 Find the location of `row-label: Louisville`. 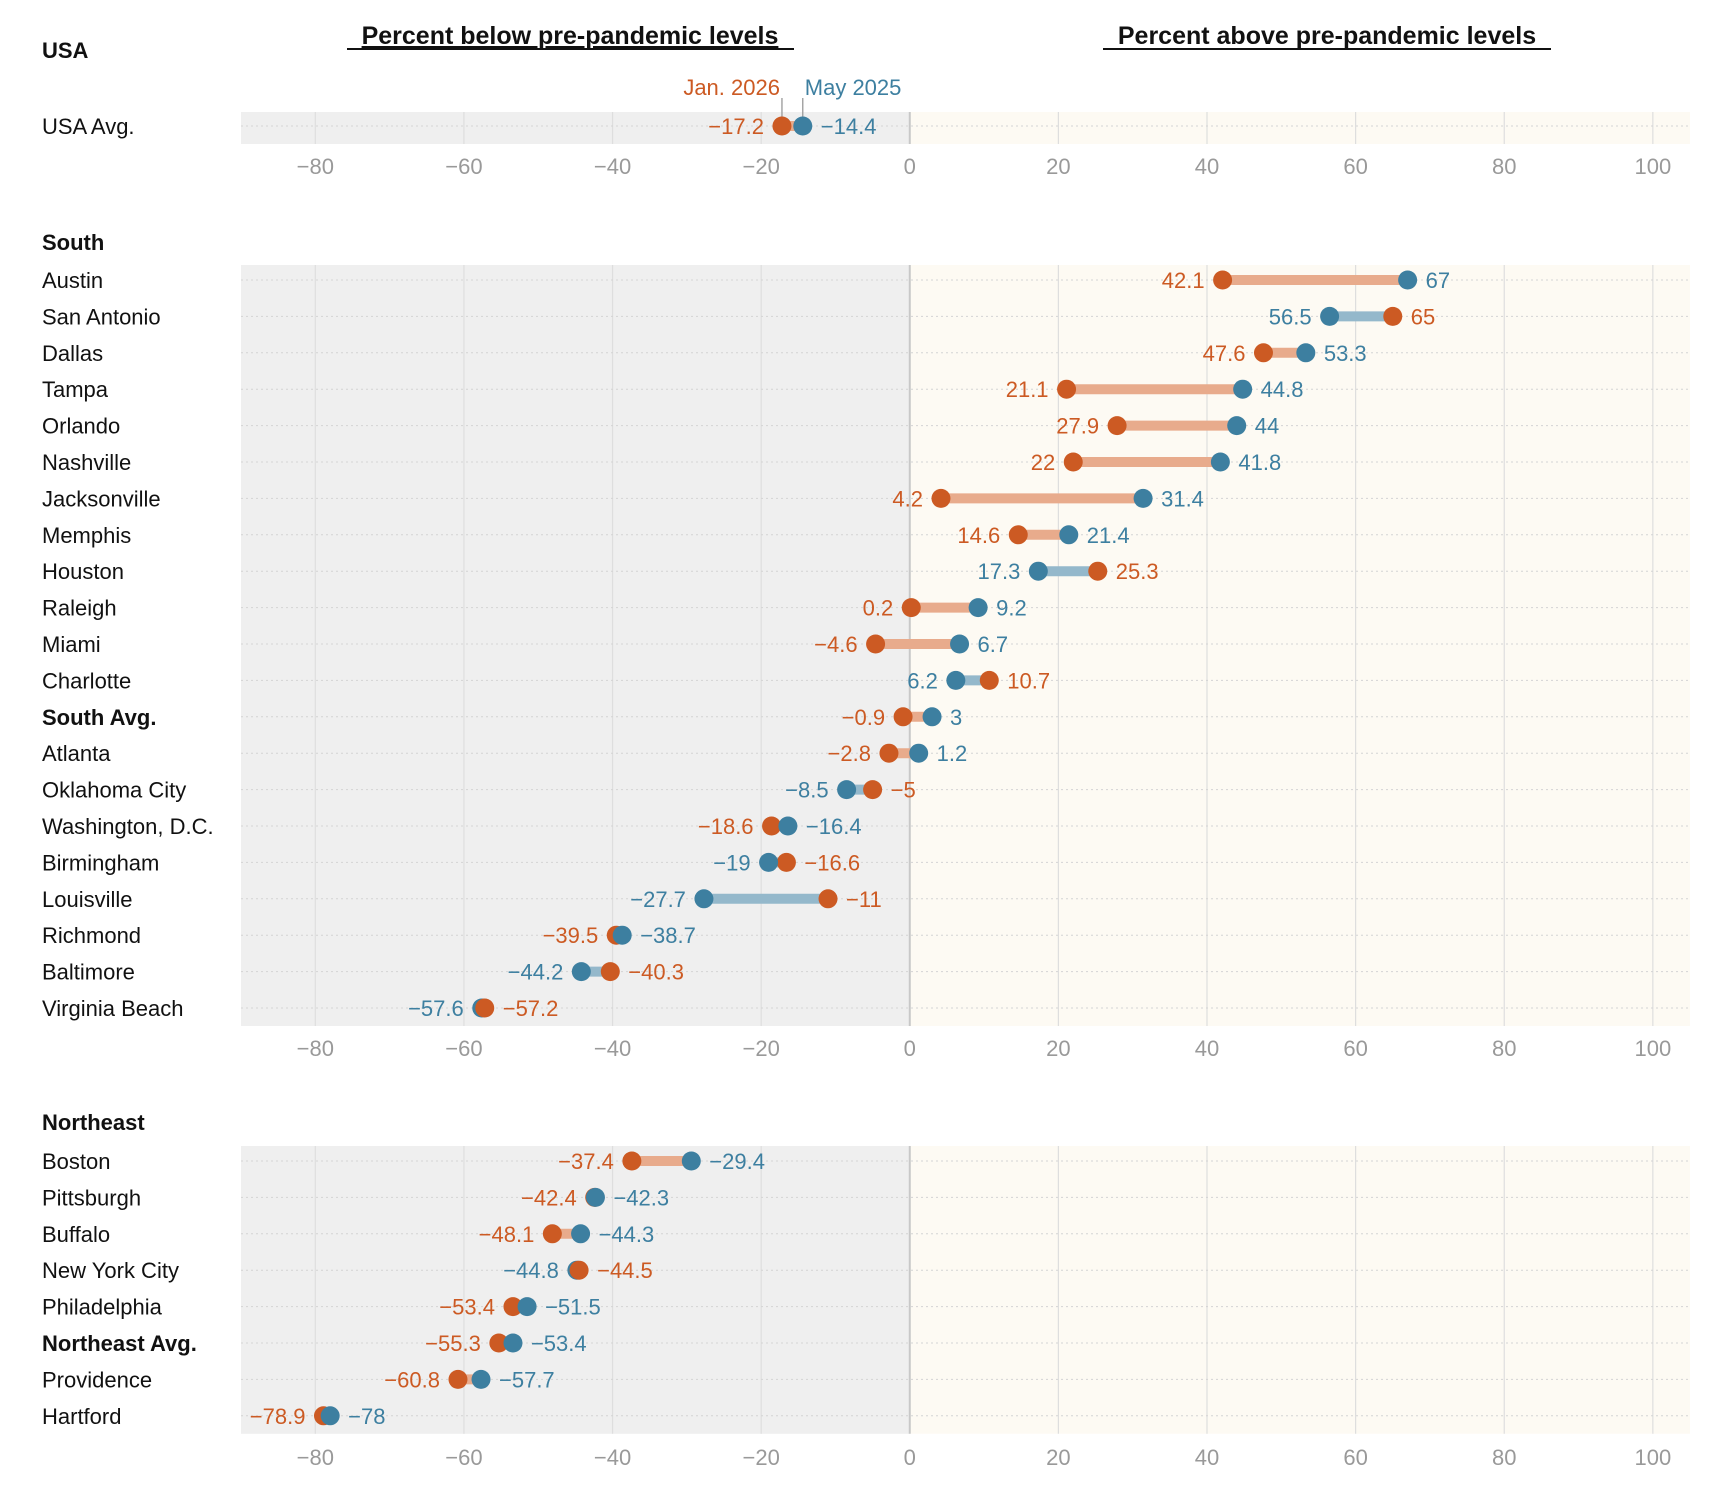

row-label: Louisville is located at coordinates (87, 899).